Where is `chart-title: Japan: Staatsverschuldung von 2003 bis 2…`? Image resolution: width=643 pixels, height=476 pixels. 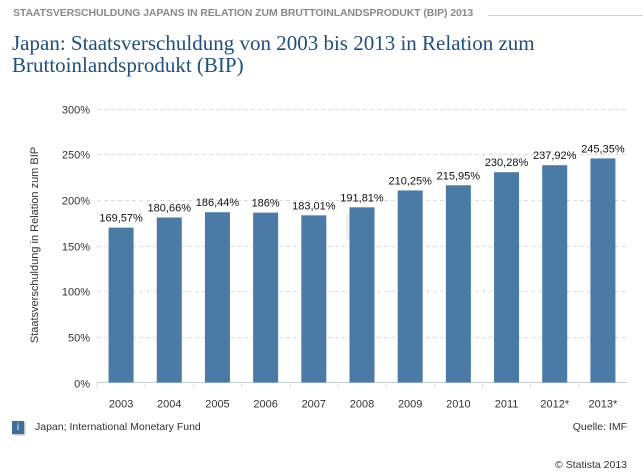
chart-title: Japan: Staatsverschuldung von 2003 bis 2… is located at coordinates (273, 54).